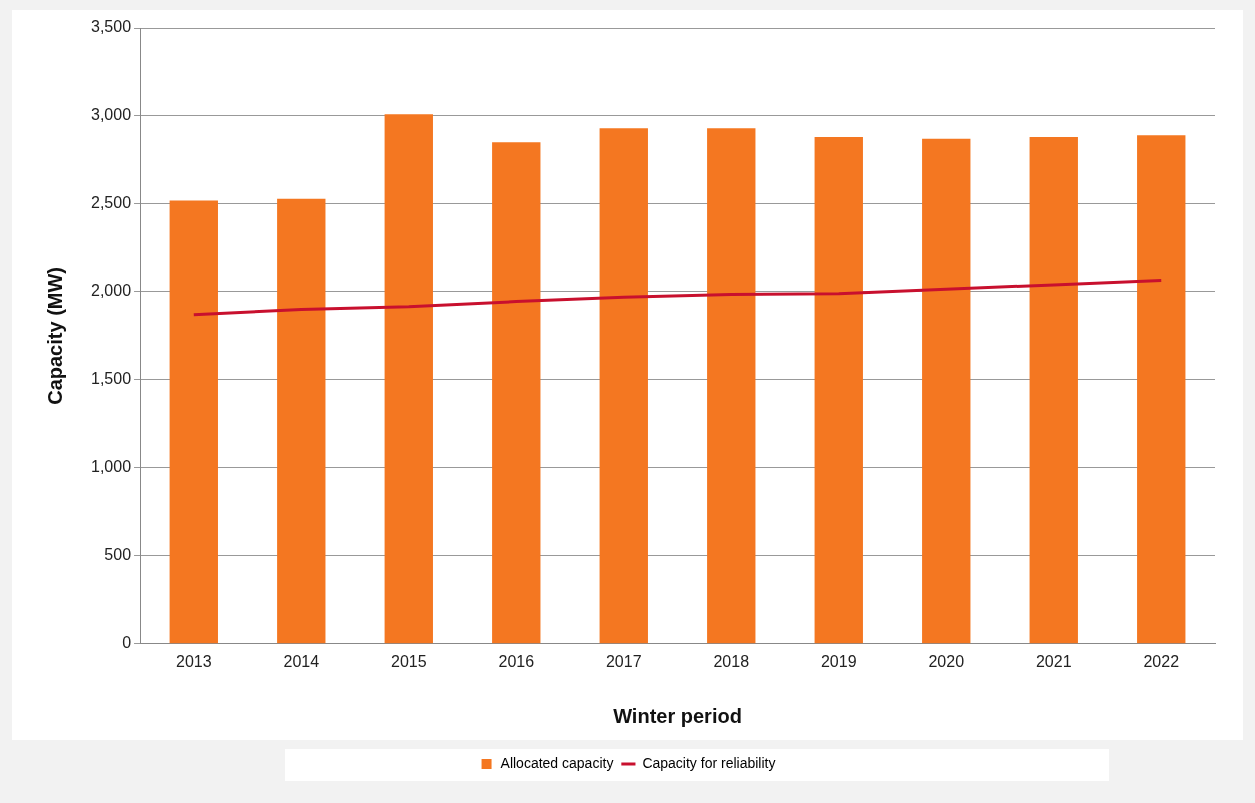 This screenshot has height=803, width=1255. Describe the element at coordinates (54, 336) in the screenshot. I see `y-axis-title: Capacity (MW)` at that location.